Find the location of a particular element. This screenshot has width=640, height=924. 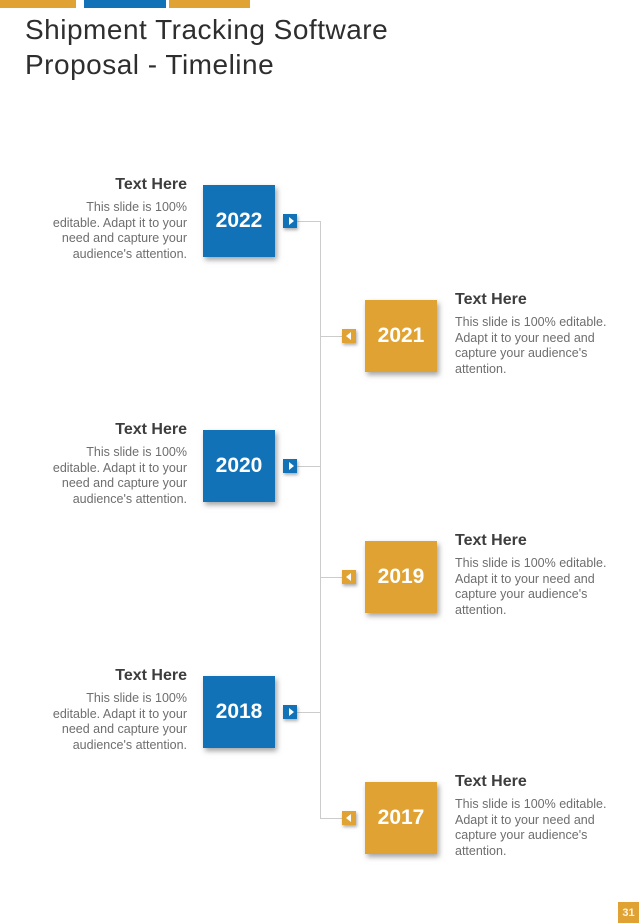

year-square-2018: 2018 is located at coordinates (239, 712).